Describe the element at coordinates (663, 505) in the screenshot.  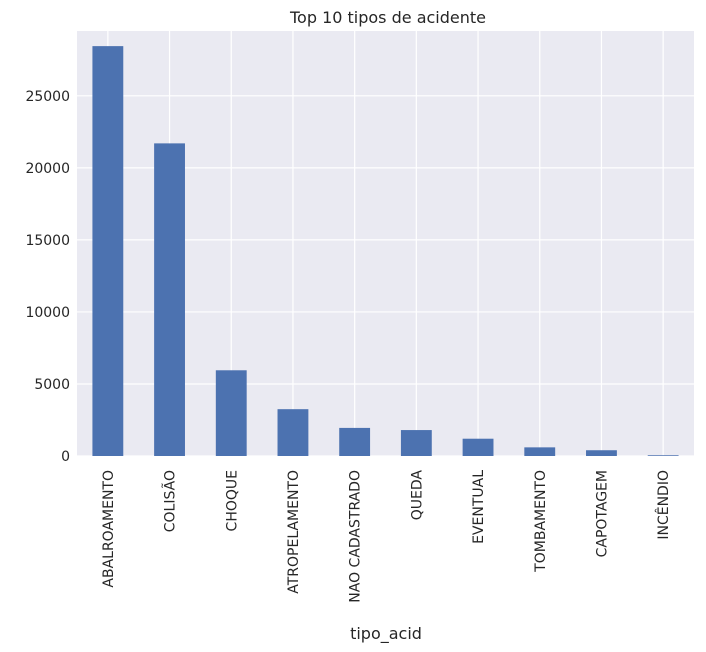
I see `x-tick-label: INCÊNDIO` at that location.